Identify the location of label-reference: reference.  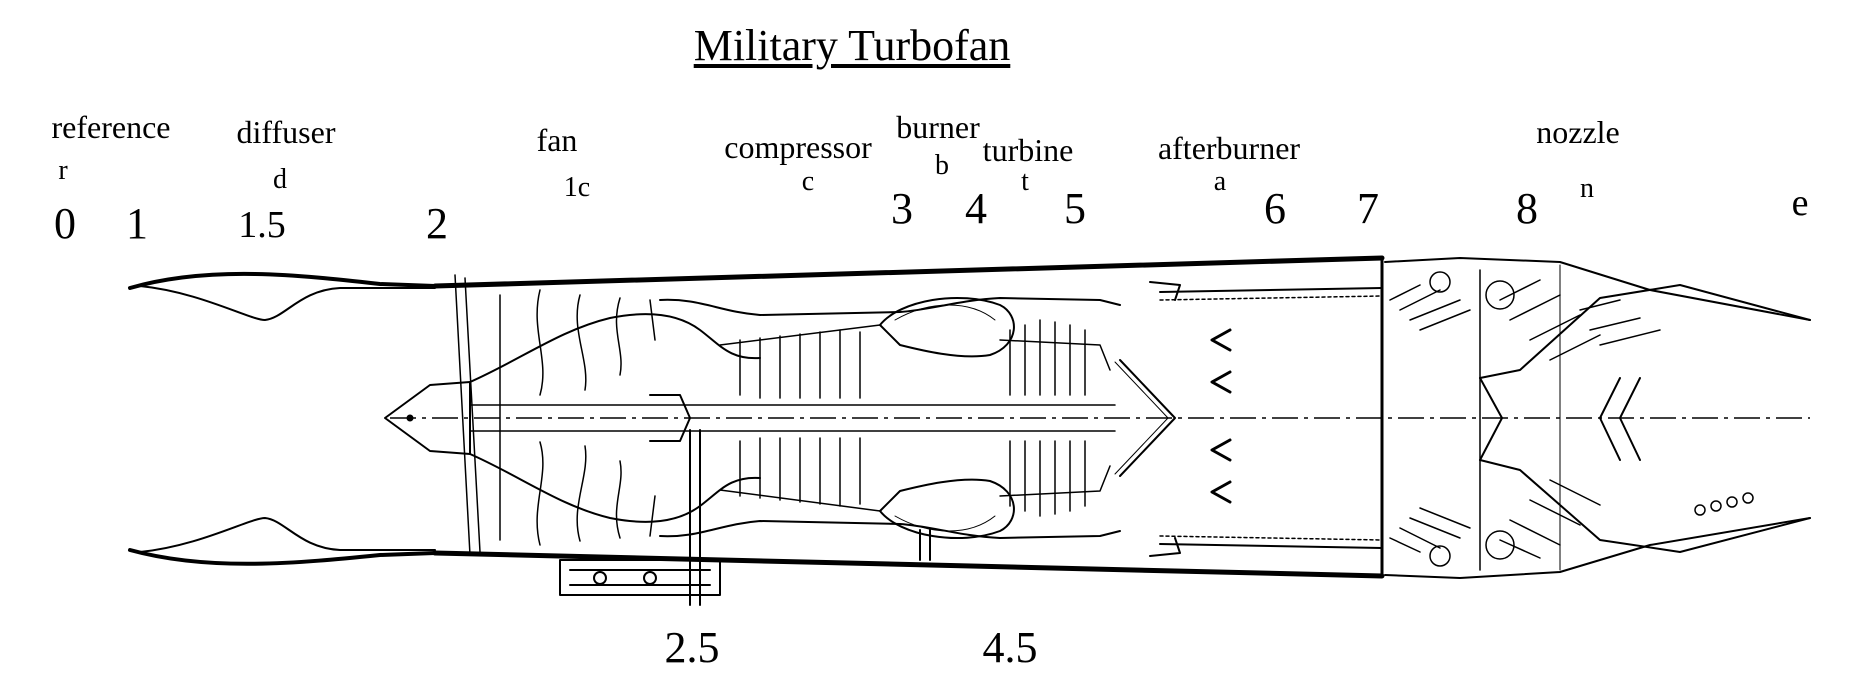
(111, 127).